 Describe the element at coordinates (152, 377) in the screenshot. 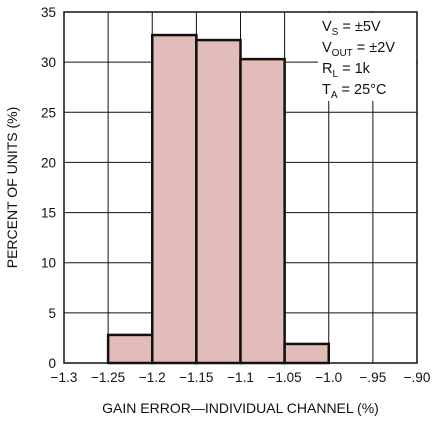

I see `x-tick-label: −1.2` at that location.